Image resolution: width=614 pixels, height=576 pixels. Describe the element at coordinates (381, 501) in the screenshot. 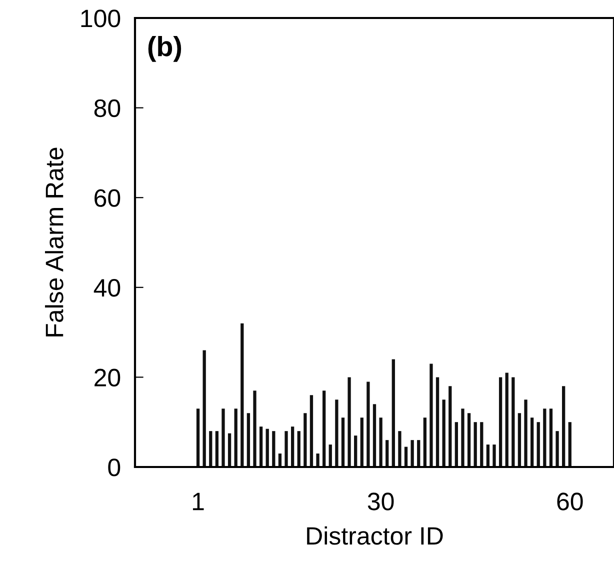

I see `x-tick-label: 30` at that location.